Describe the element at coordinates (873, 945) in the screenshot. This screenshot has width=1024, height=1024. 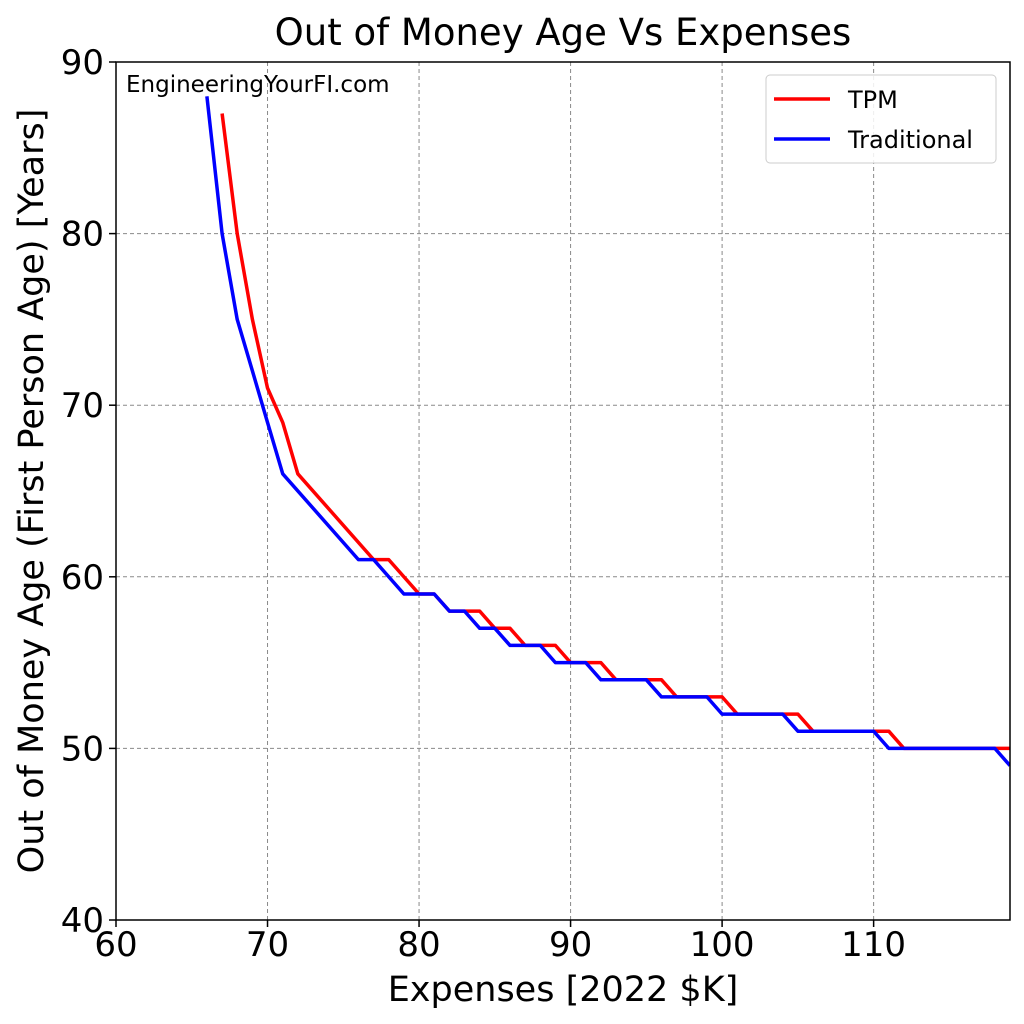
I see `x-tick-label: 110` at that location.